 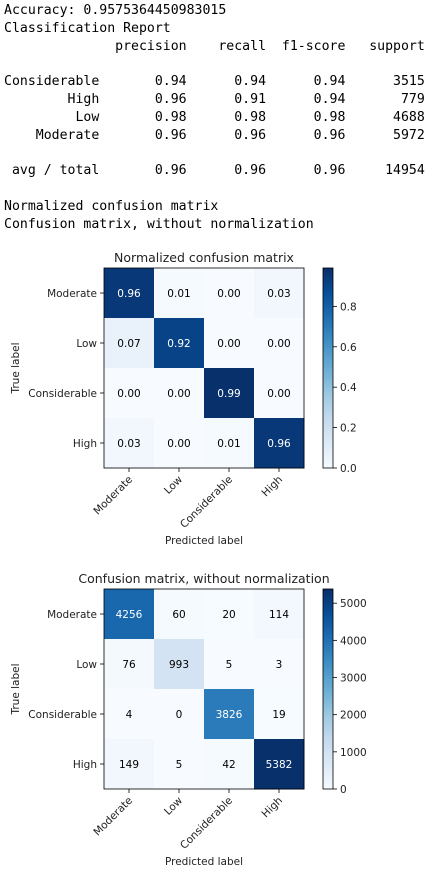 I want to click on colorbar-frame, so click(x=328, y=368).